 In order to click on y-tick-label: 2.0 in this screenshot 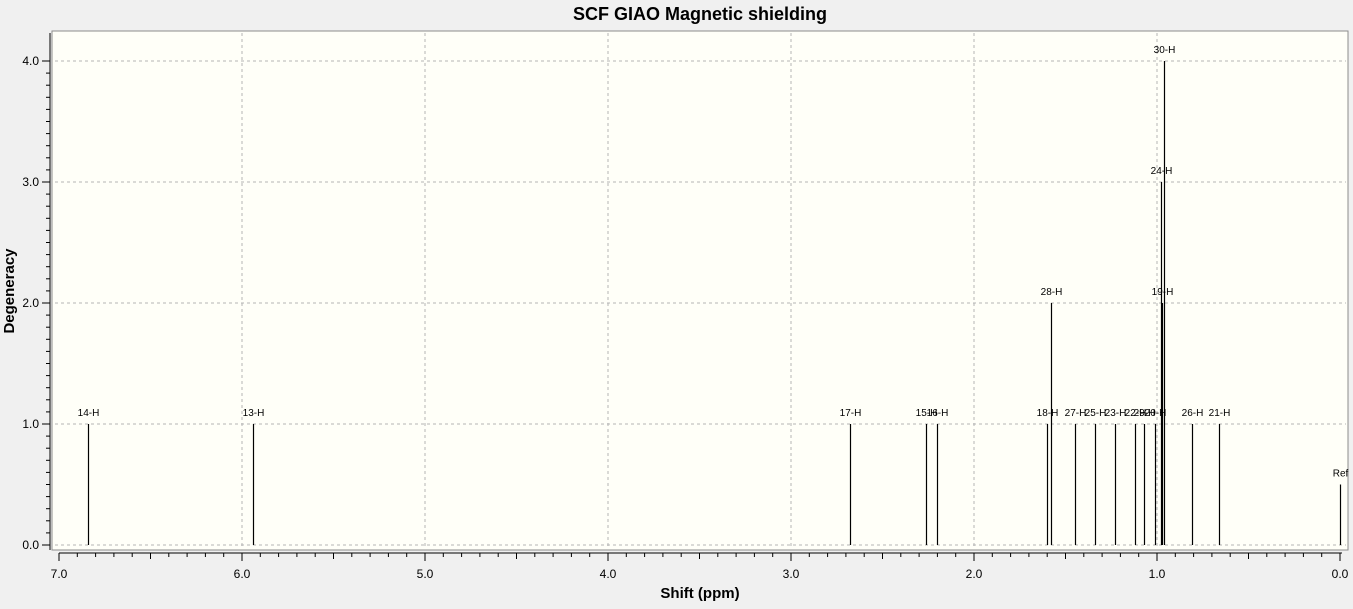, I will do `click(30, 303)`.